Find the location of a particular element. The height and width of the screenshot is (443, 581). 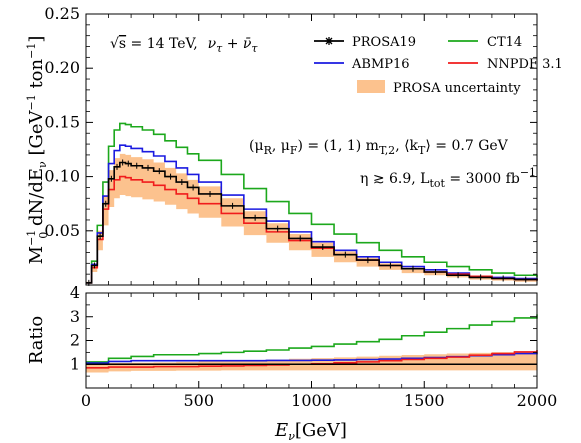

x-tick-label: 1500 is located at coordinates (424, 400).